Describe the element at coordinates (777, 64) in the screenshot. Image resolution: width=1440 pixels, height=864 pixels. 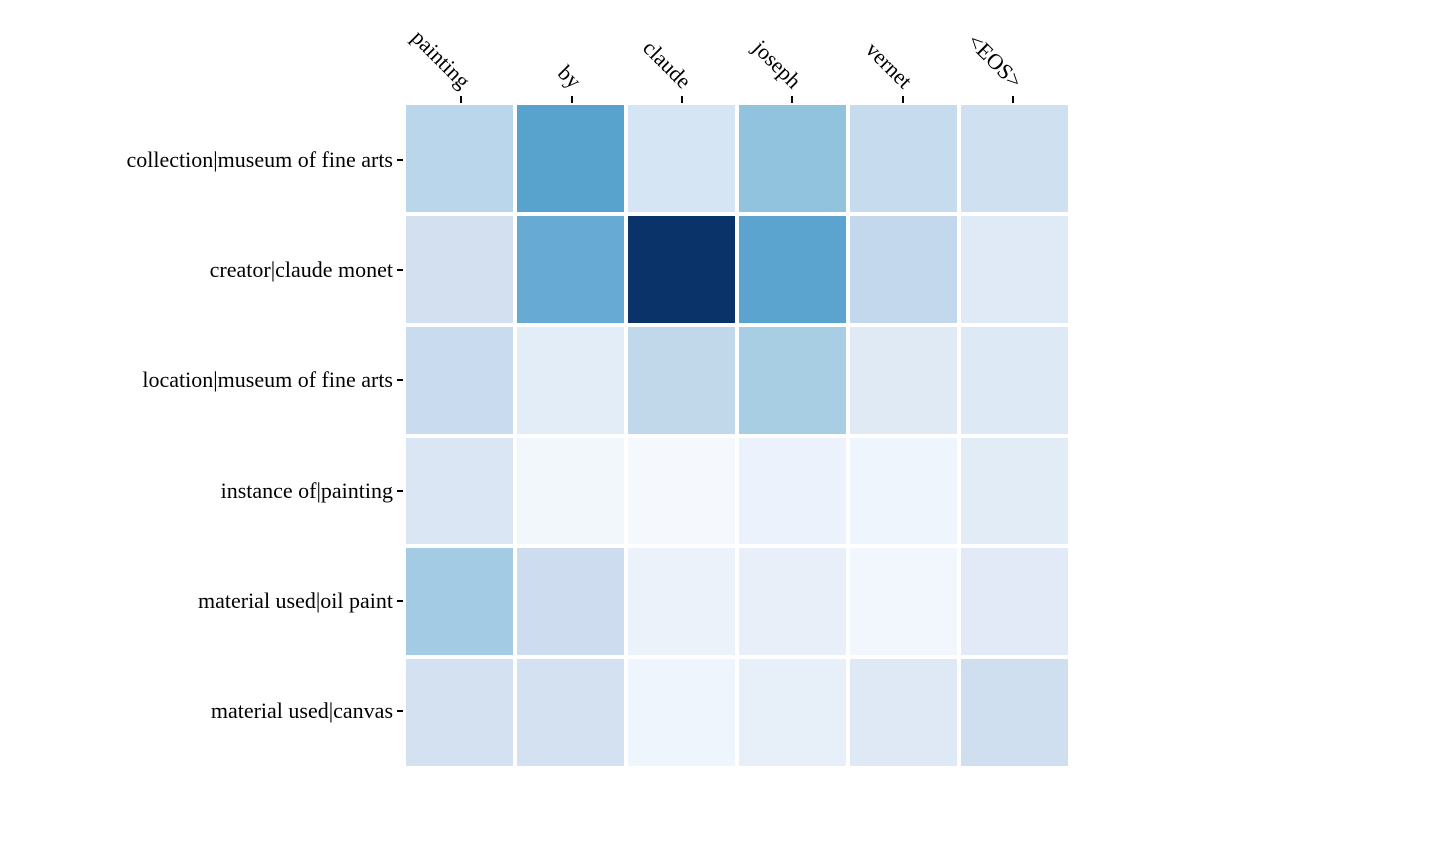
I see `x-axis-label: joseph` at that location.